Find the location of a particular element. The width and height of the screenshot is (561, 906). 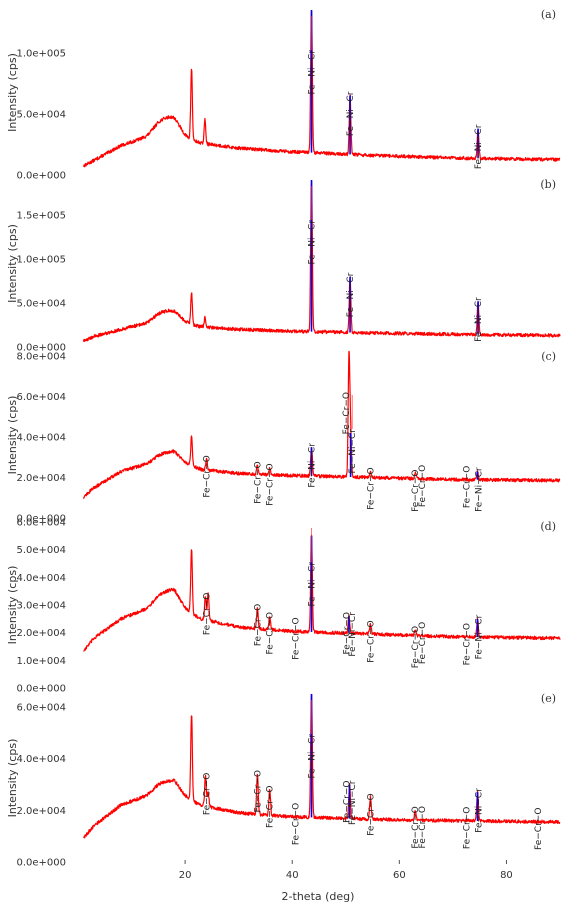

x-tick-label: 40 is located at coordinates (292, 875).